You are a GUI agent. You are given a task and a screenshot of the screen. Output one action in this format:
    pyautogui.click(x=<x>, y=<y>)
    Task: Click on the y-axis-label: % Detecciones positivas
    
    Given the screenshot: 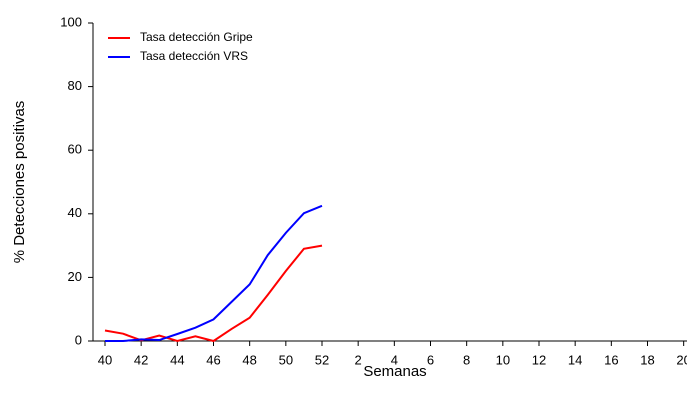 What is the action you would take?
    pyautogui.click(x=19, y=182)
    